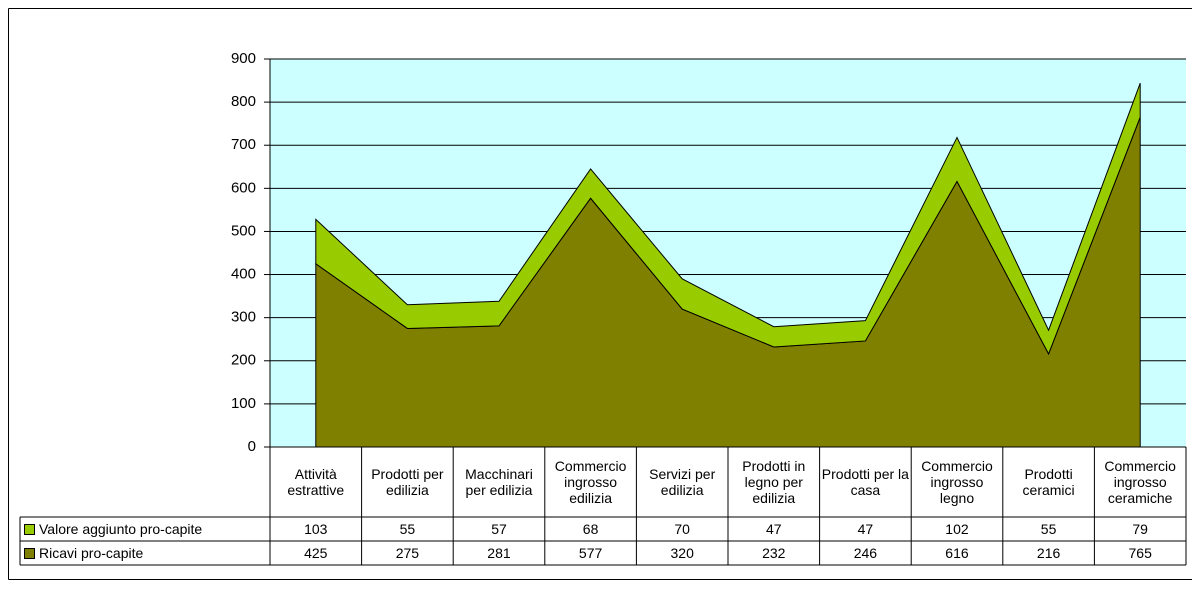 Image resolution: width=1192 pixels, height=589 pixels. Describe the element at coordinates (590, 529) in the screenshot. I see `table-value: 68` at that location.